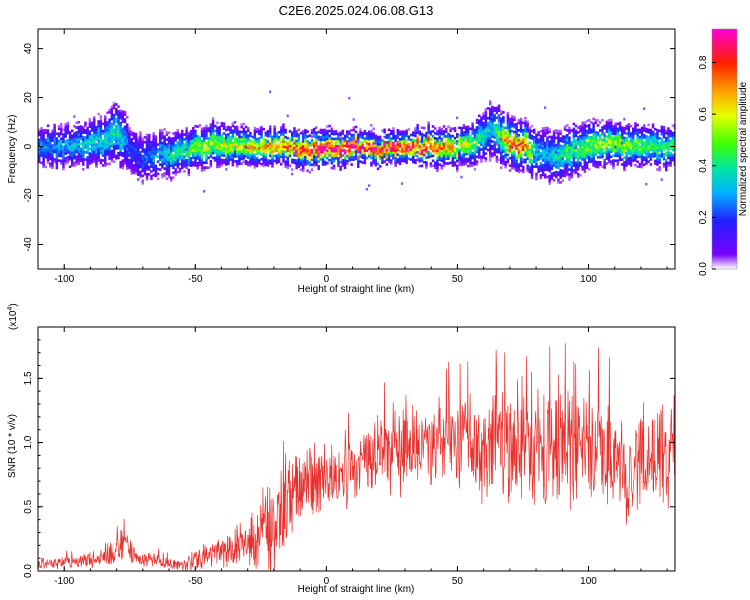 This screenshot has width=750, height=600. I want to click on colorbar-gradient, so click(724, 149).